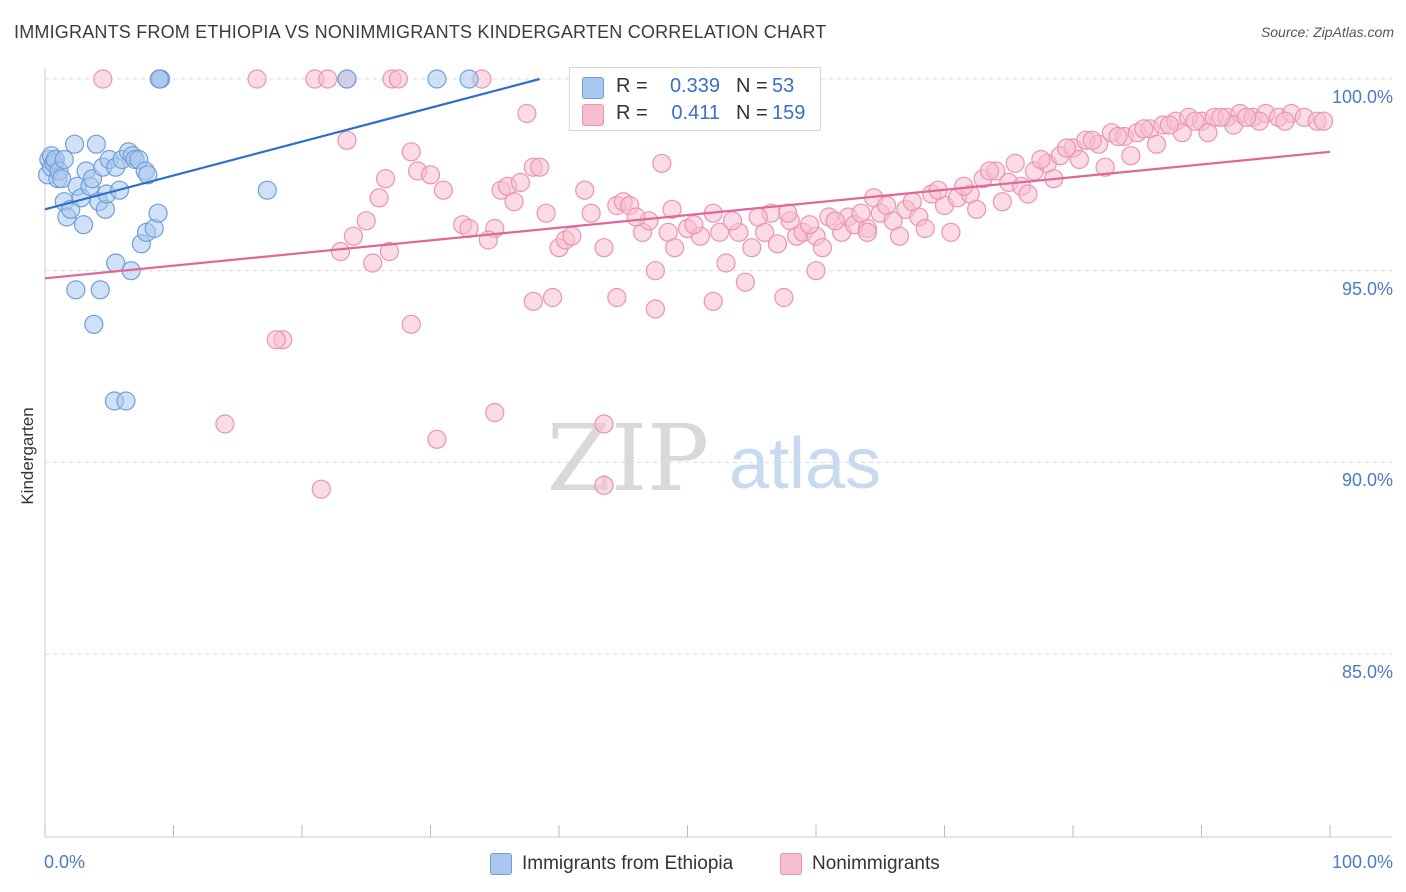  Describe the element at coordinates (1367, 672) in the screenshot. I see `y-tick-label: 85.0%` at that location.